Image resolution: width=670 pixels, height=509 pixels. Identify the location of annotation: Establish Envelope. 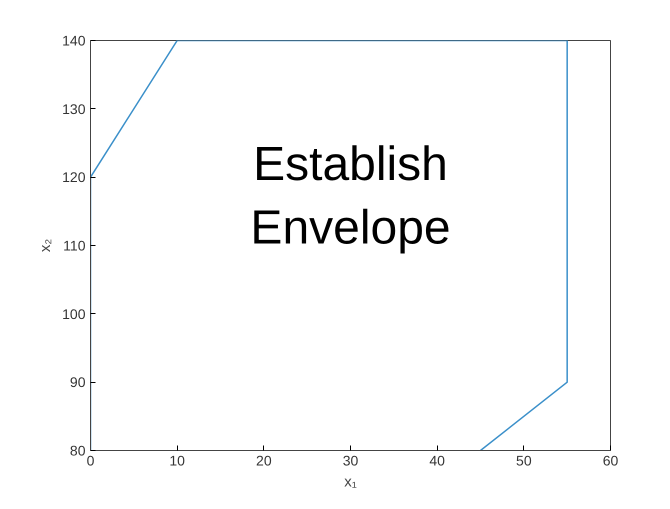
(350, 196).